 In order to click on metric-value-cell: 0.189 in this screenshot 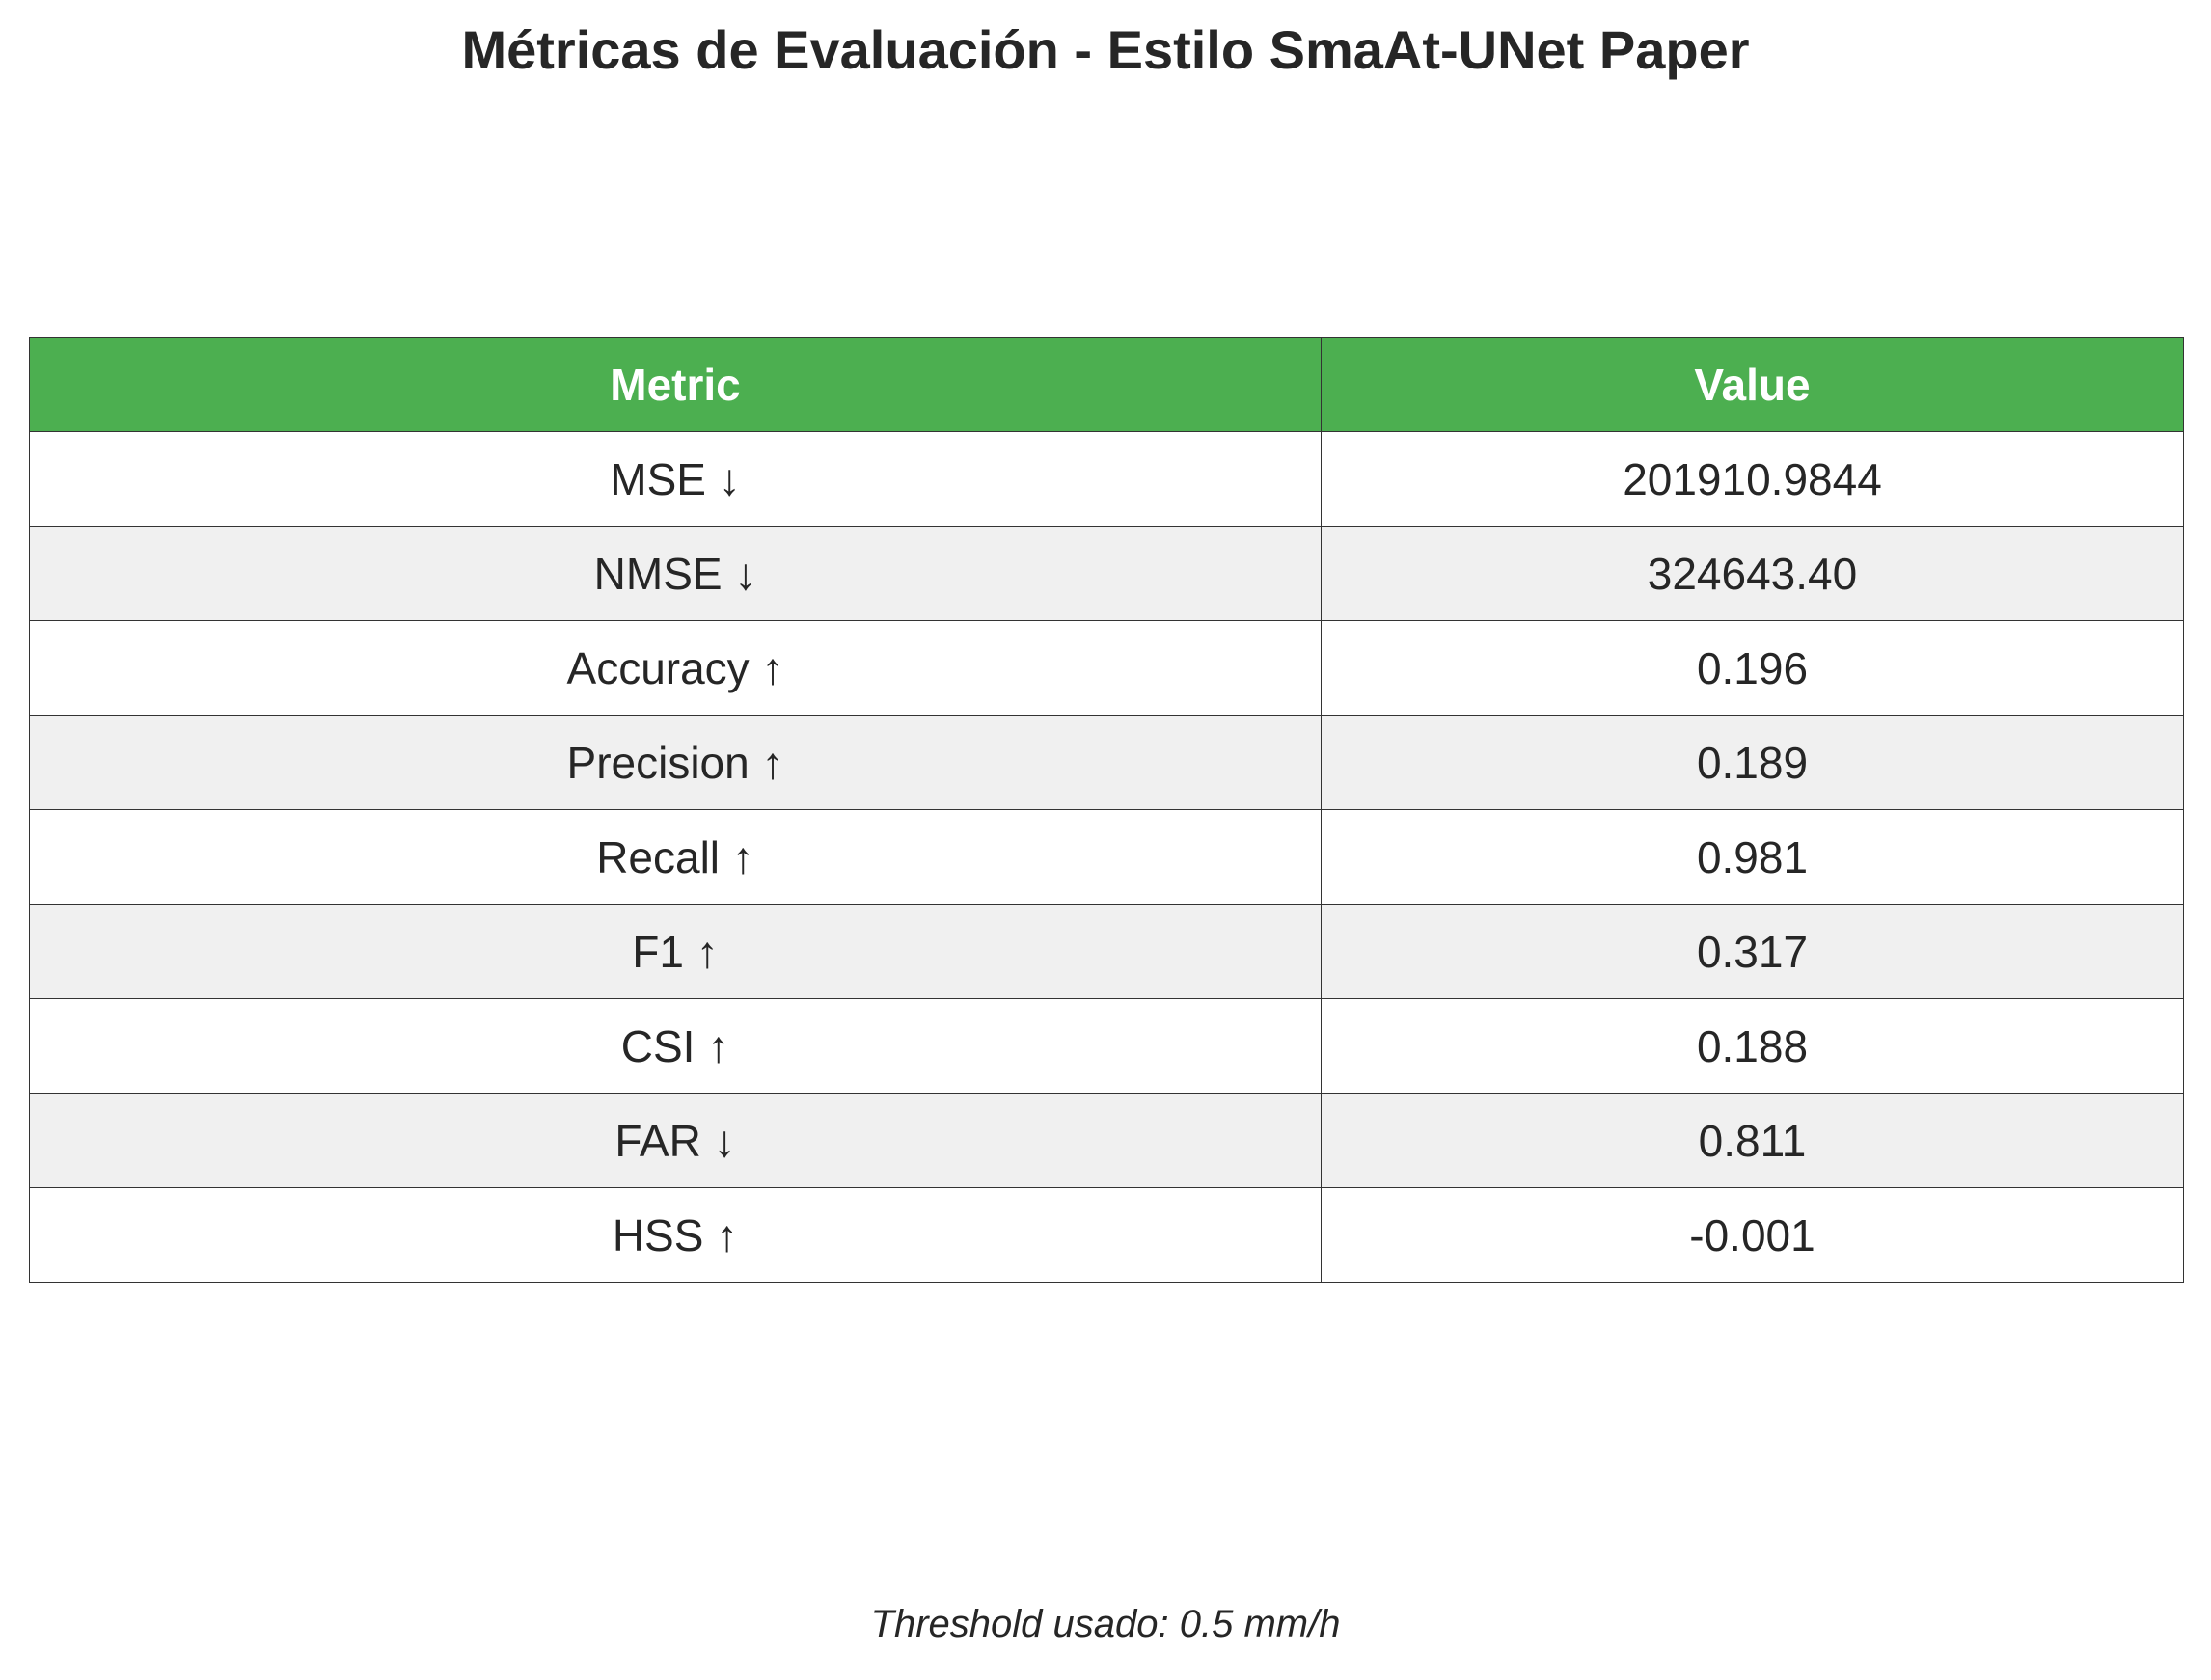, I will do `click(1752, 763)`.